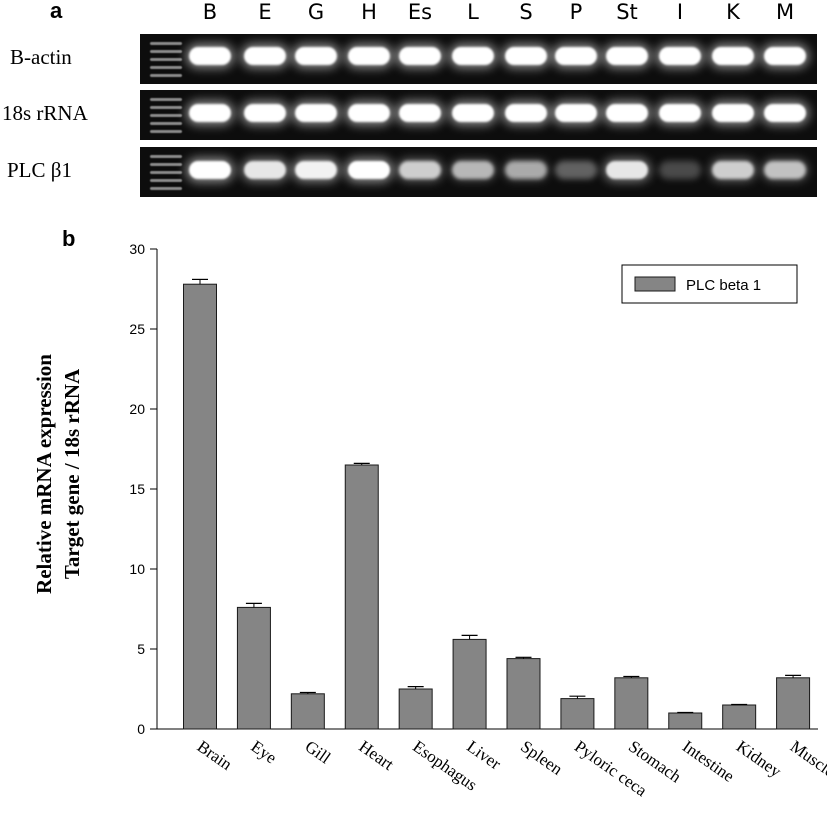  What do you see at coordinates (137, 249) in the screenshot?
I see `y-tick-label: 30` at bounding box center [137, 249].